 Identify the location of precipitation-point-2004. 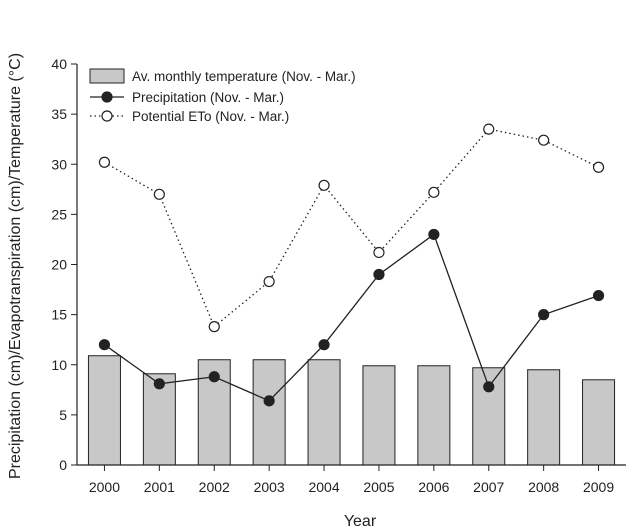
(324, 345).